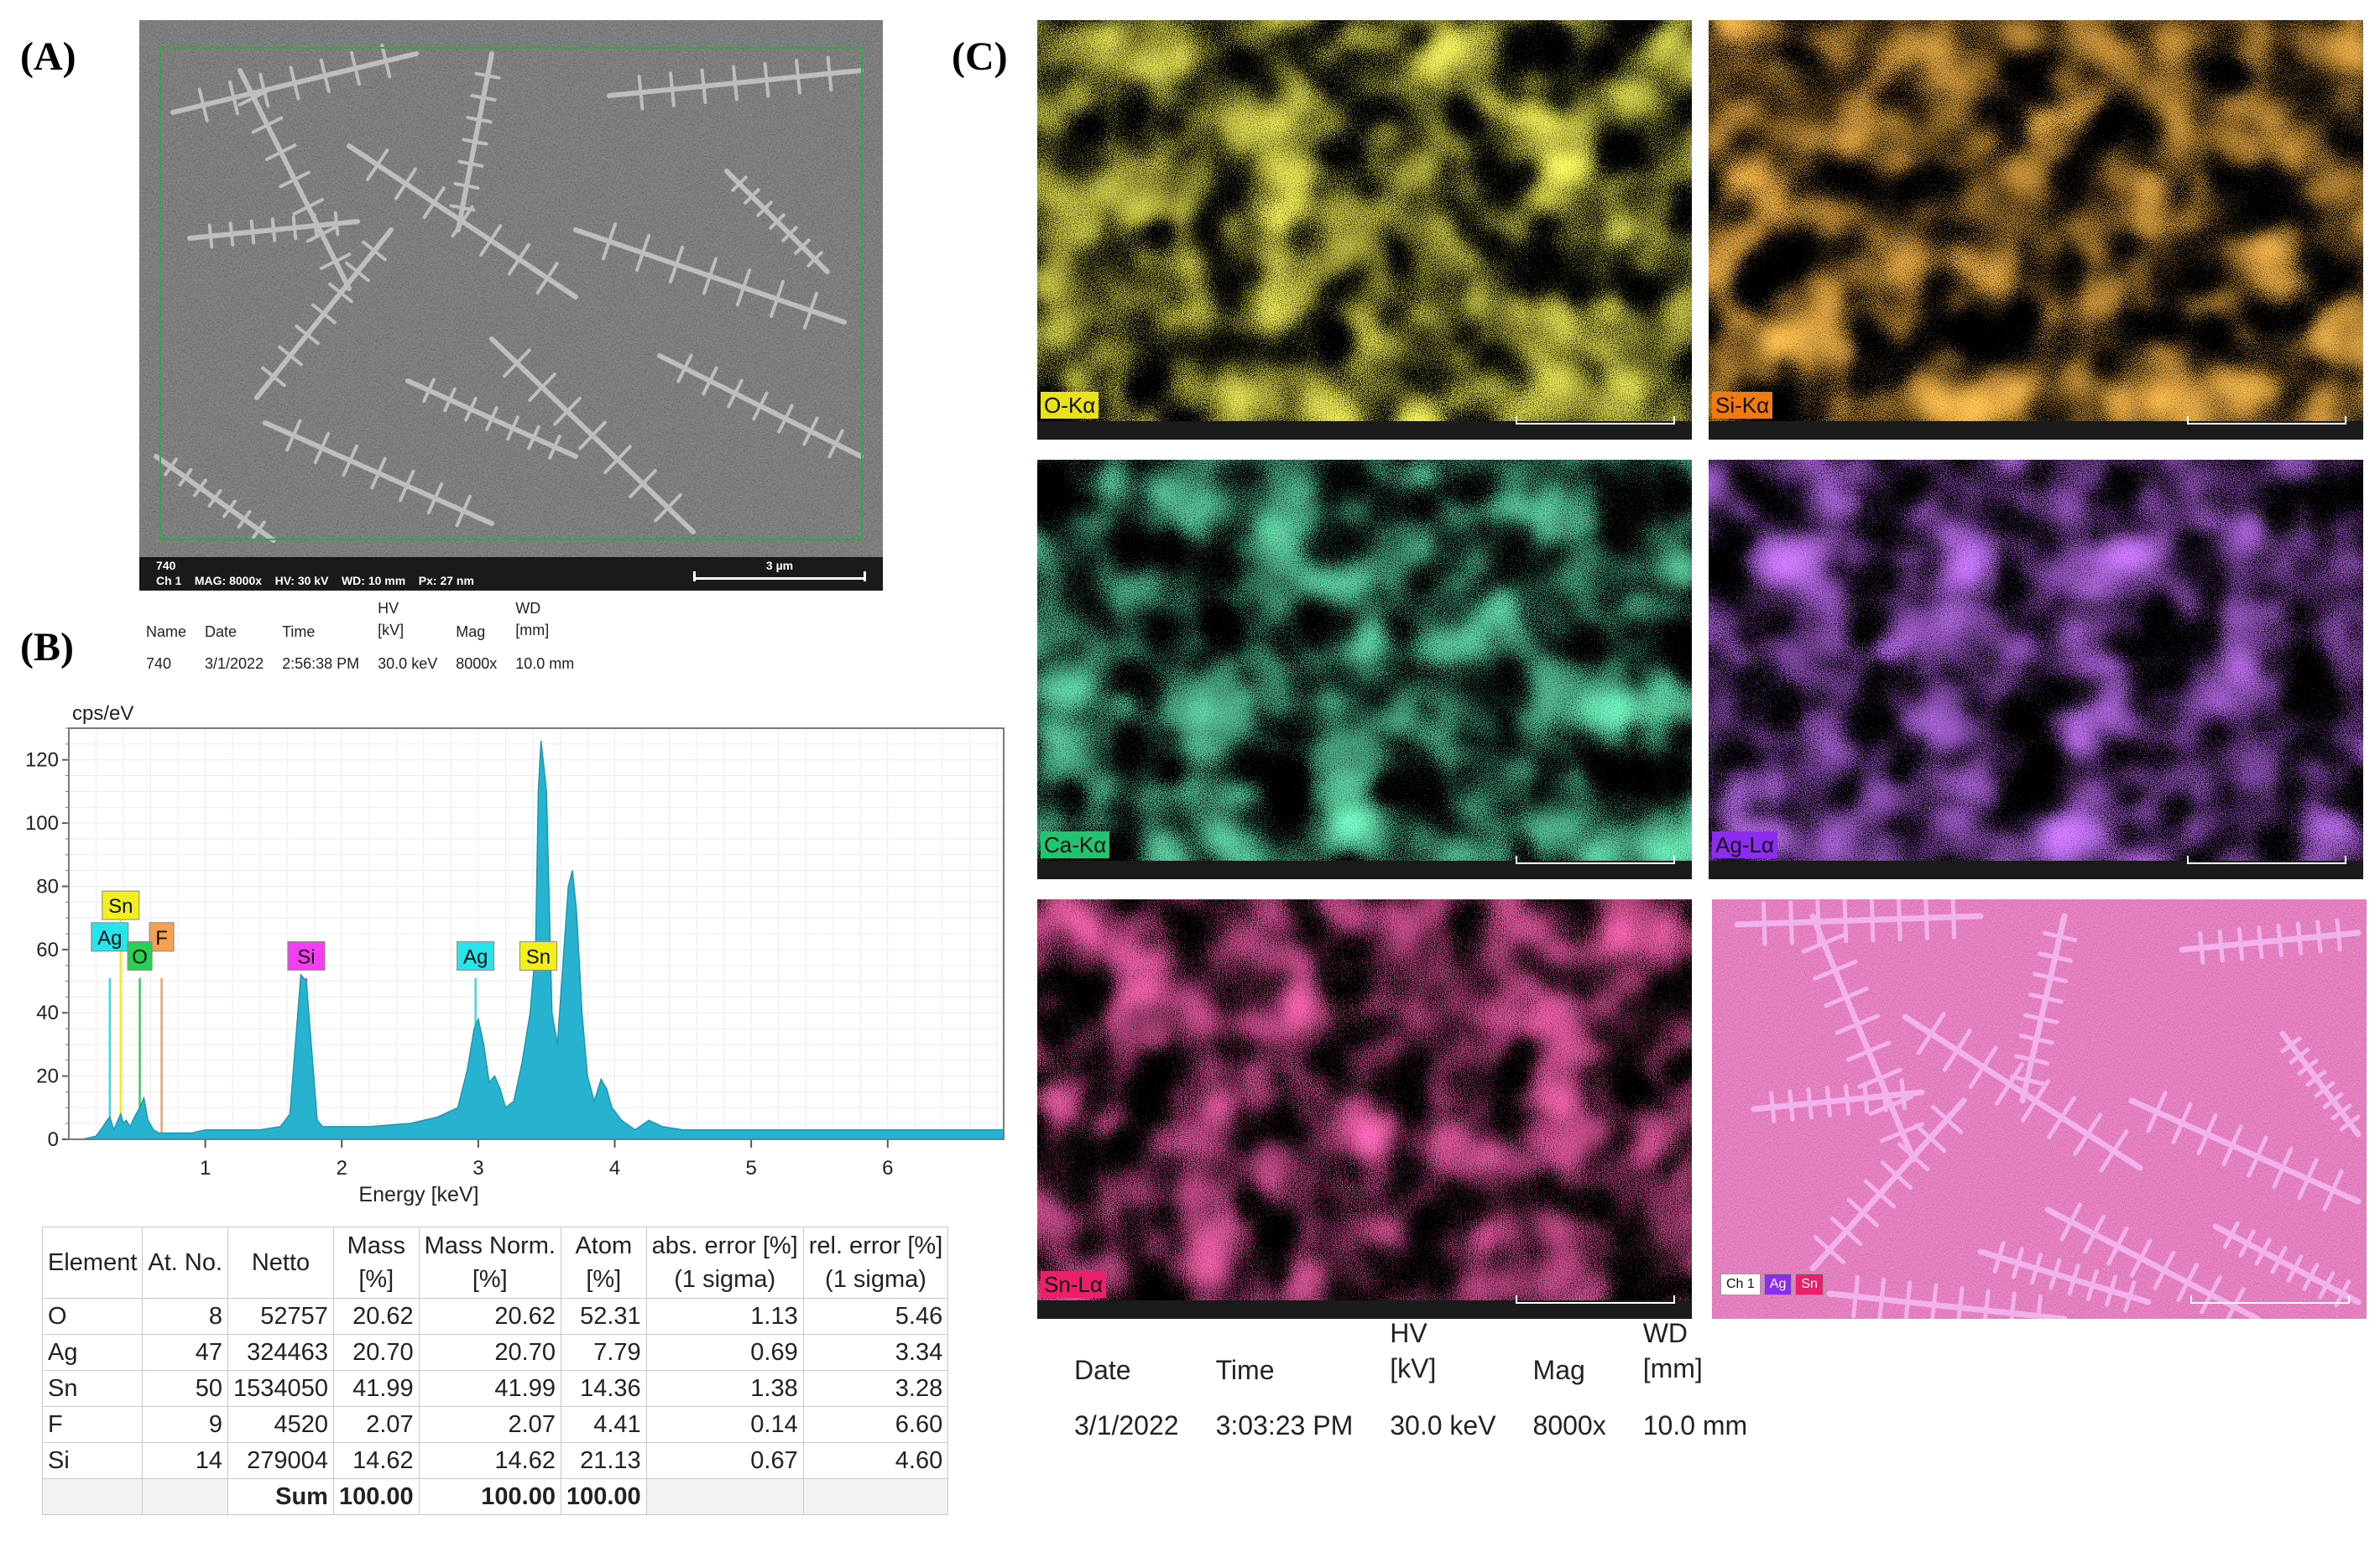  I want to click on y-tick-label: 100, so click(42, 823).